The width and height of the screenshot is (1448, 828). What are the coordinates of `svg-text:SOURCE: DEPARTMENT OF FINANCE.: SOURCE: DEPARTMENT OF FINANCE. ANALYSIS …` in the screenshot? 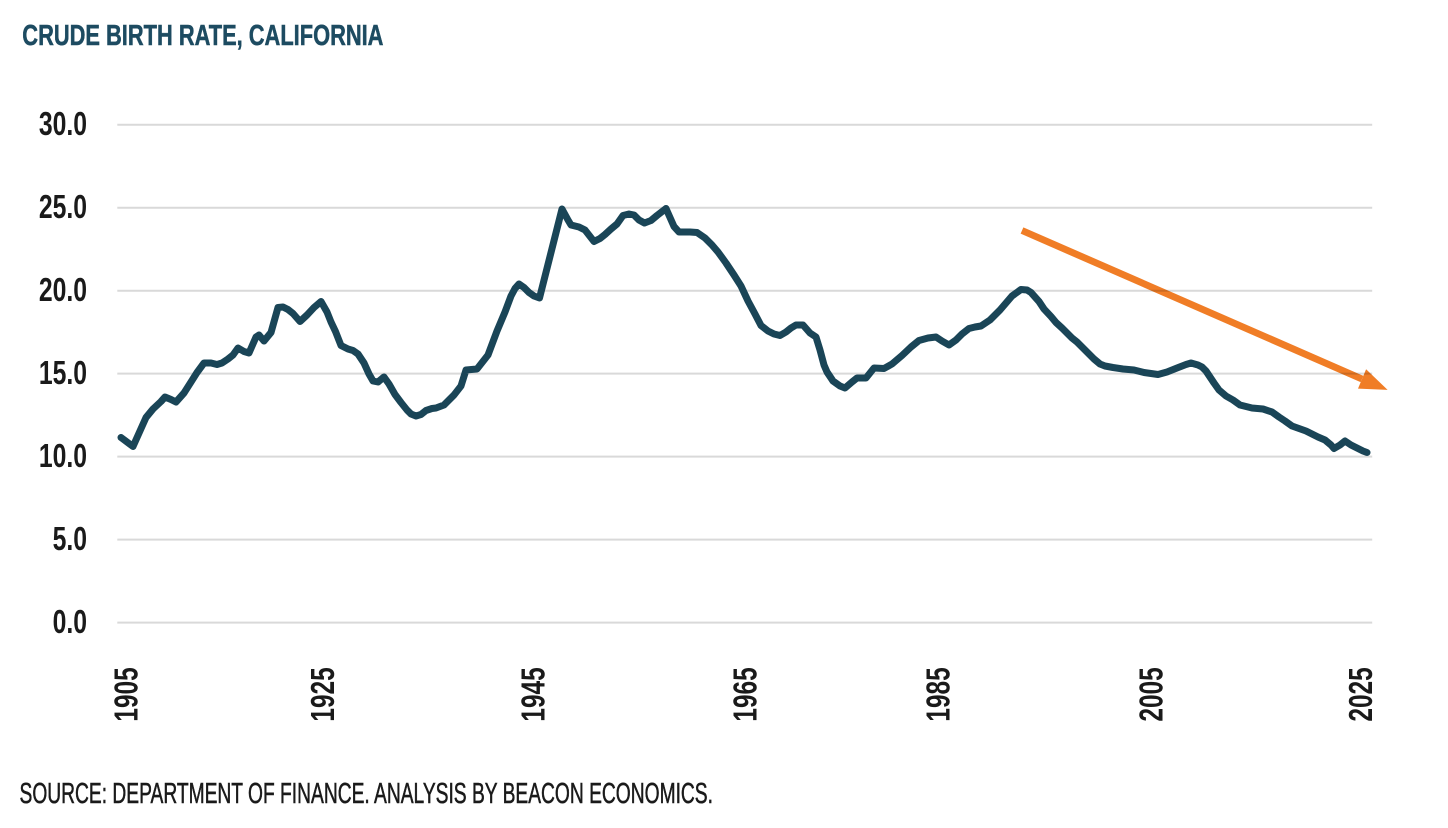 It's located at (366, 794).